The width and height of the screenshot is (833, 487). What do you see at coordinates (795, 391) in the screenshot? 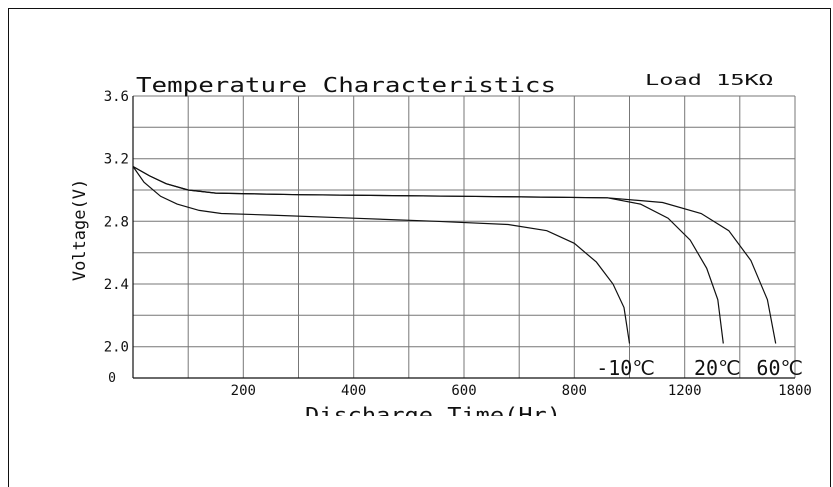
I see `x-tick-label: 1800` at bounding box center [795, 391].